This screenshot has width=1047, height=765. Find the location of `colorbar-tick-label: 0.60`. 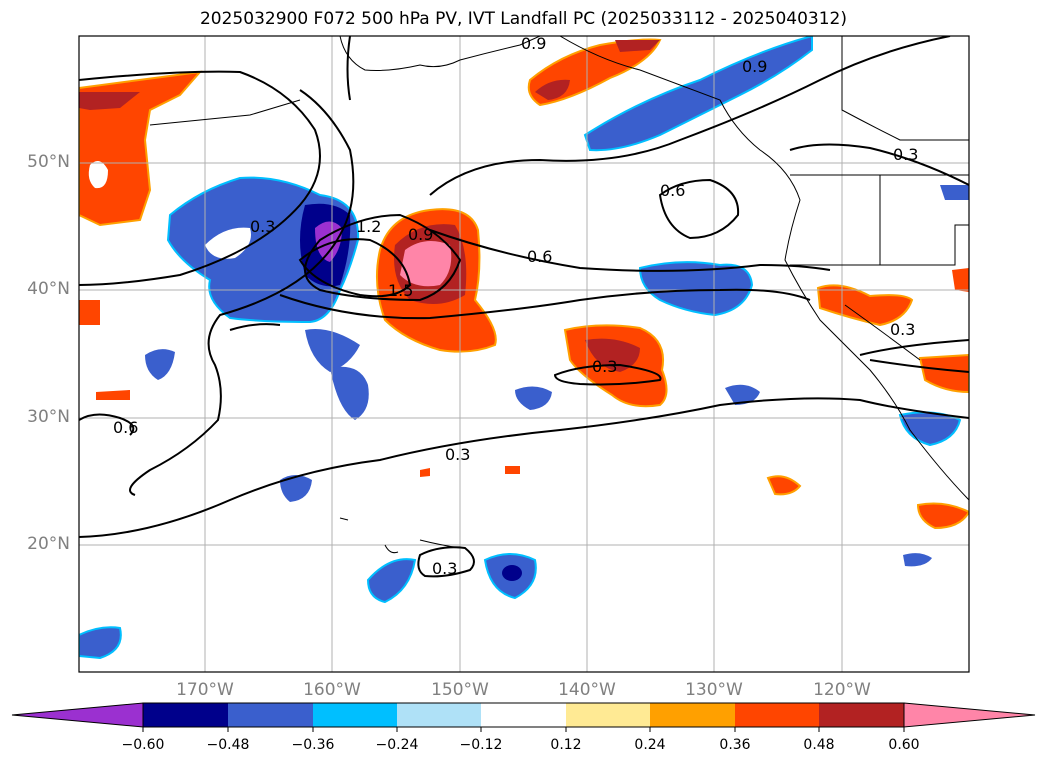

colorbar-tick-label: 0.60 is located at coordinates (904, 745).